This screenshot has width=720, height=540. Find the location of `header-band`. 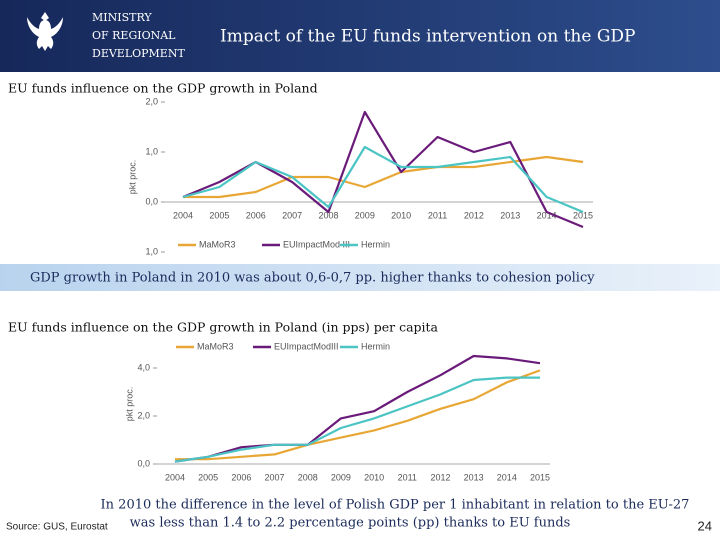

header-band is located at coordinates (360, 36).